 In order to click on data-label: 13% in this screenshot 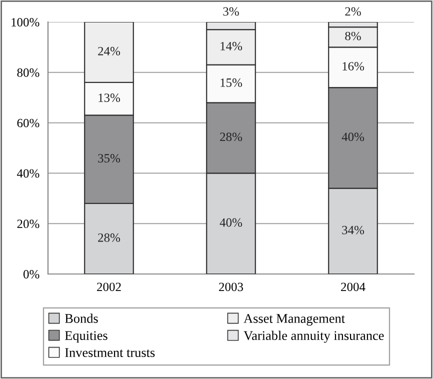, I will do `click(109, 98)`.